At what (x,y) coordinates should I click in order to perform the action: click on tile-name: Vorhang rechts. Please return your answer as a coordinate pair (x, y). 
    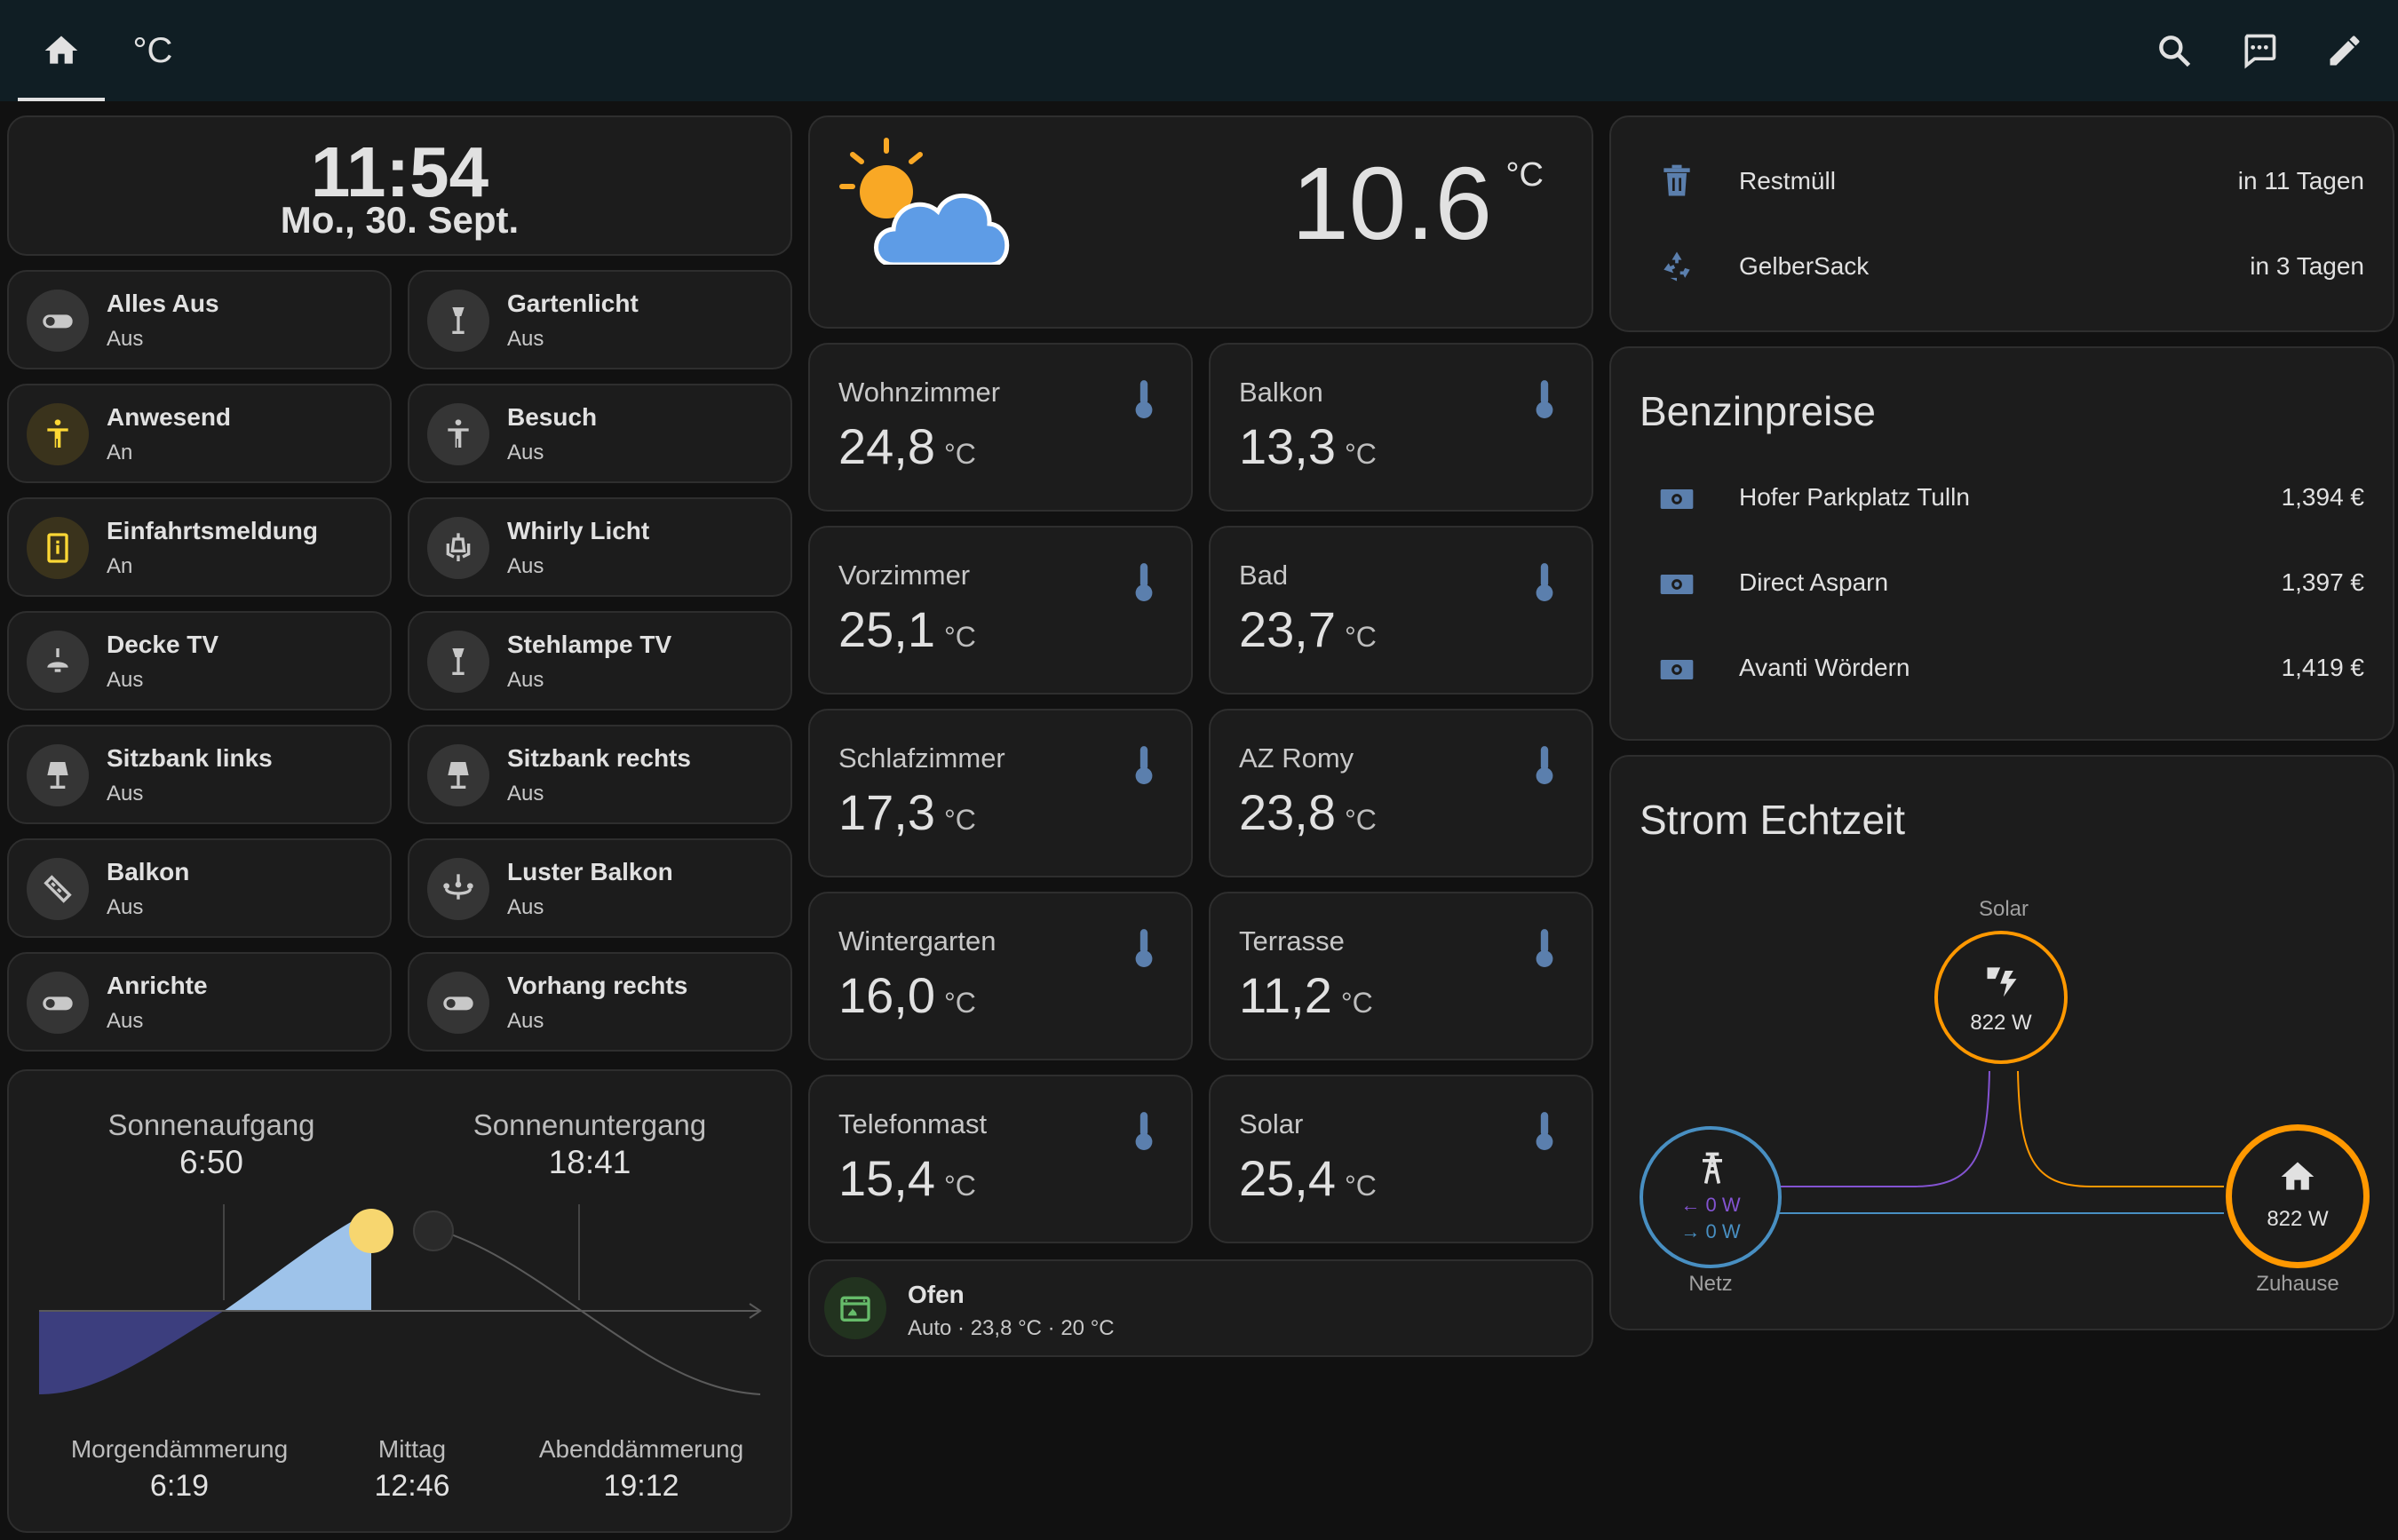
    Looking at the image, I should click on (597, 986).